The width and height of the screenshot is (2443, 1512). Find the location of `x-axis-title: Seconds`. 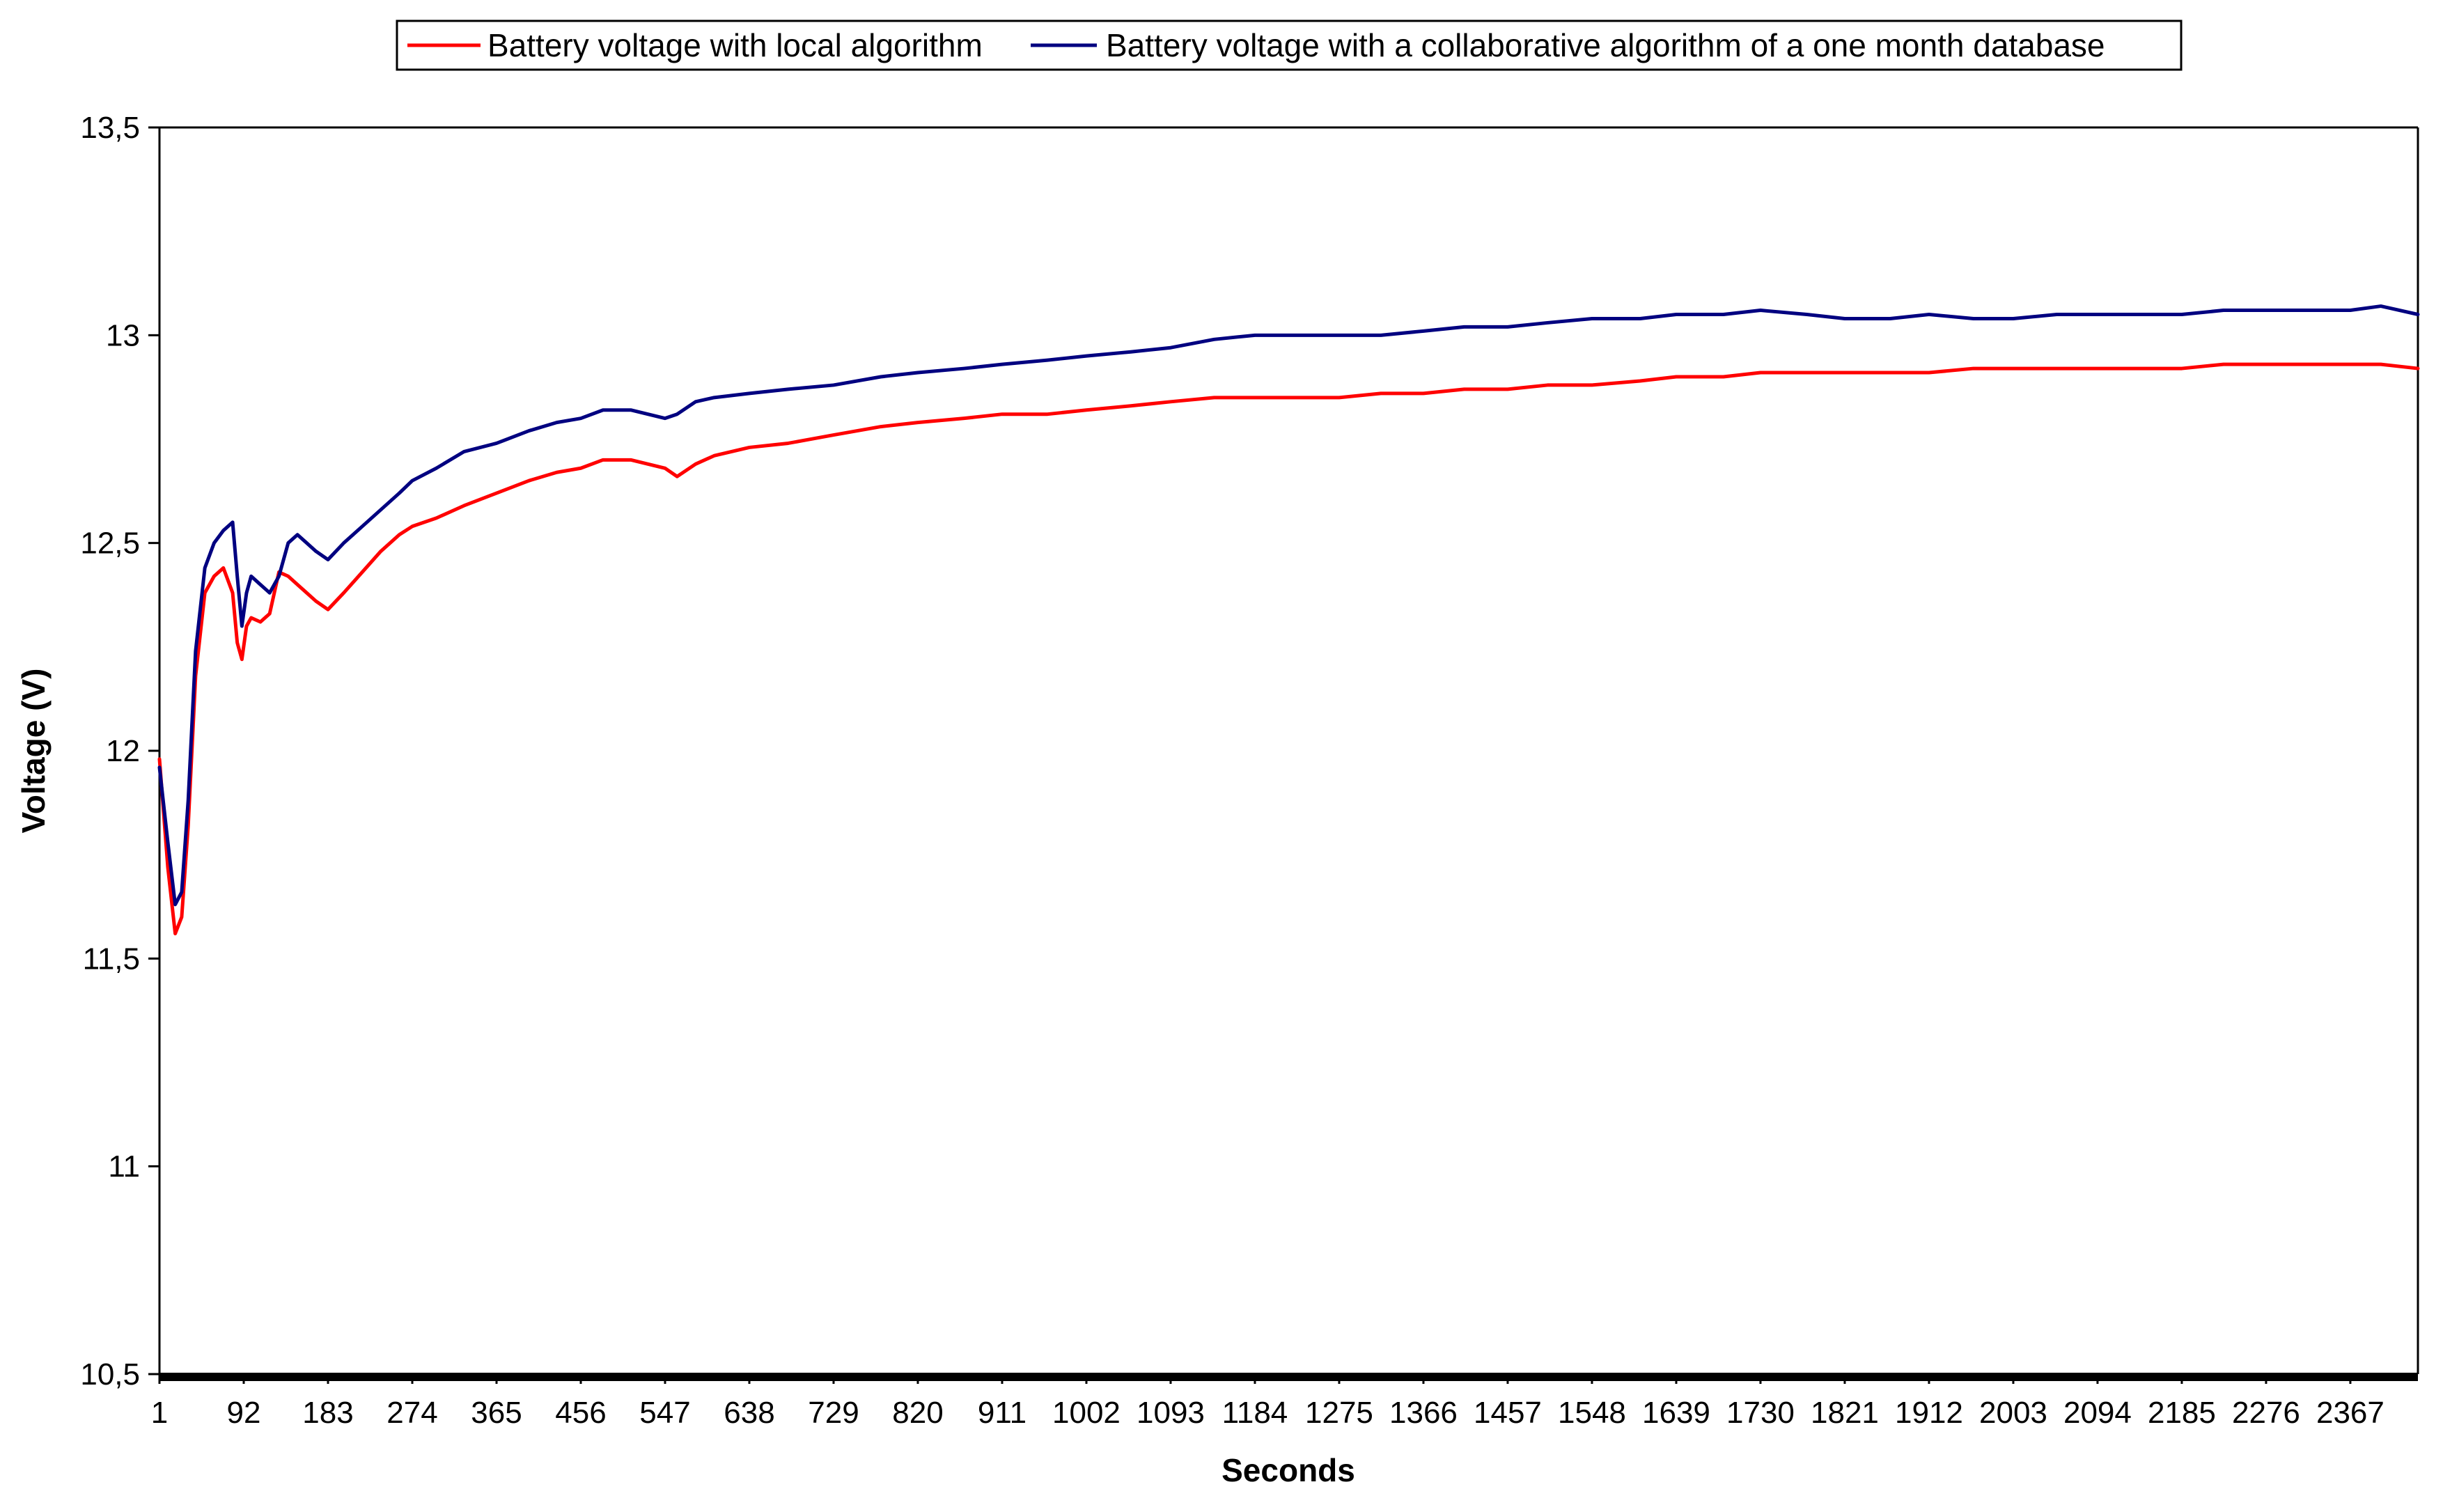

x-axis-title: Seconds is located at coordinates (1288, 1470).